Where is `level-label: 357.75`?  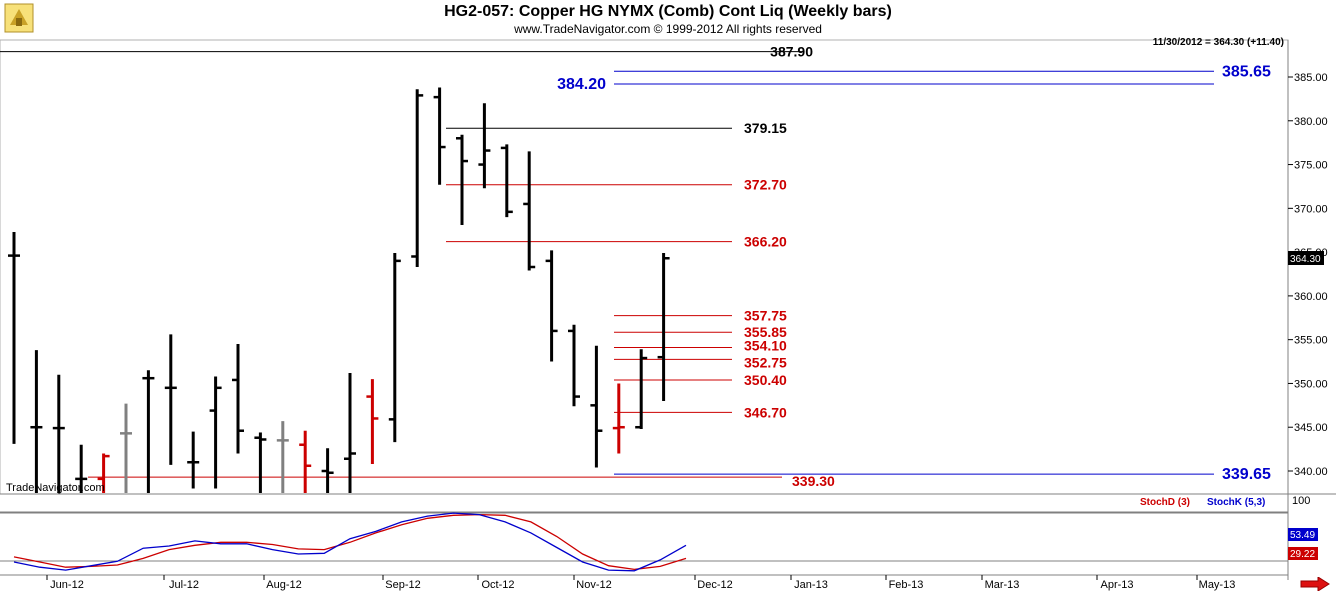
level-label: 357.75 is located at coordinates (765, 316).